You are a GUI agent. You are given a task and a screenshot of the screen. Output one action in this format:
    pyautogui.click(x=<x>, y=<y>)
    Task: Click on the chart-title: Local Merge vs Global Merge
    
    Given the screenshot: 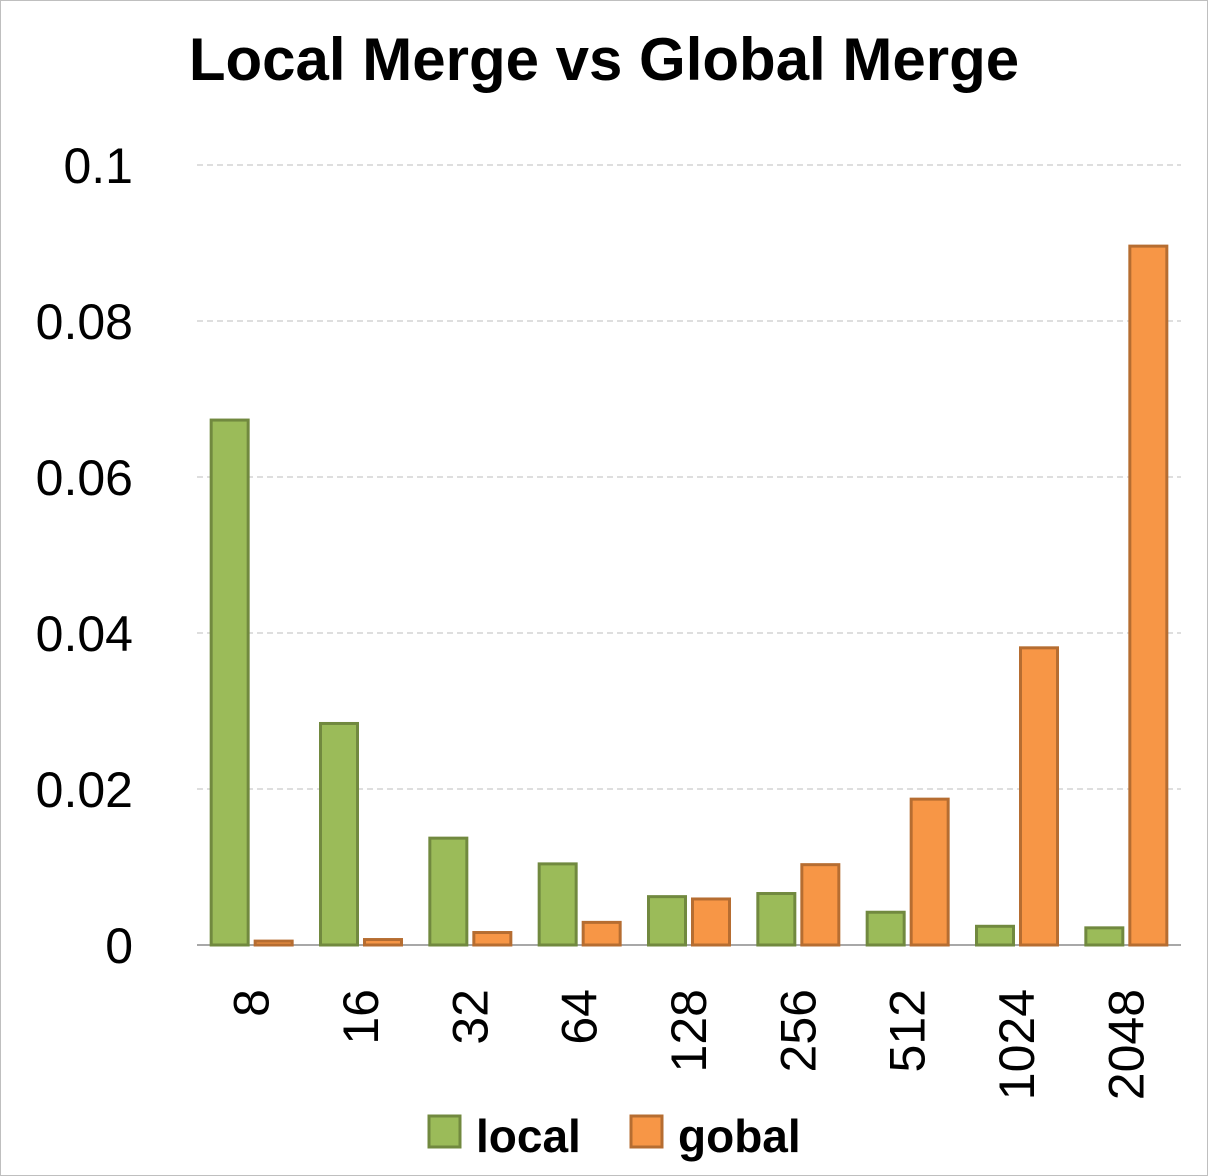 What is the action you would take?
    pyautogui.click(x=604, y=59)
    